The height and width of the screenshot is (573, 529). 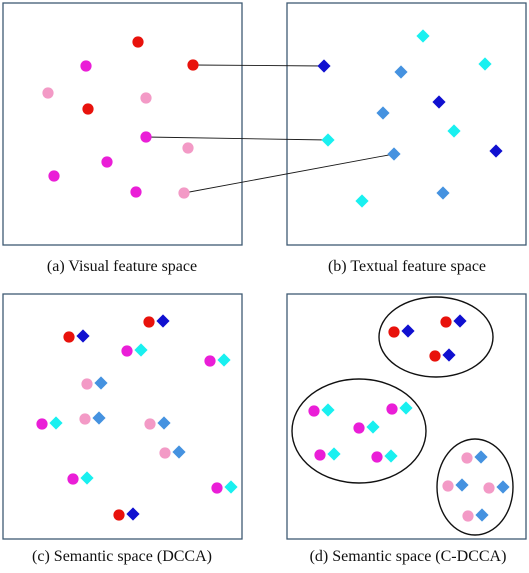 What do you see at coordinates (149, 322) in the screenshot?
I see `panel-c-pair-2-visual-point` at bounding box center [149, 322].